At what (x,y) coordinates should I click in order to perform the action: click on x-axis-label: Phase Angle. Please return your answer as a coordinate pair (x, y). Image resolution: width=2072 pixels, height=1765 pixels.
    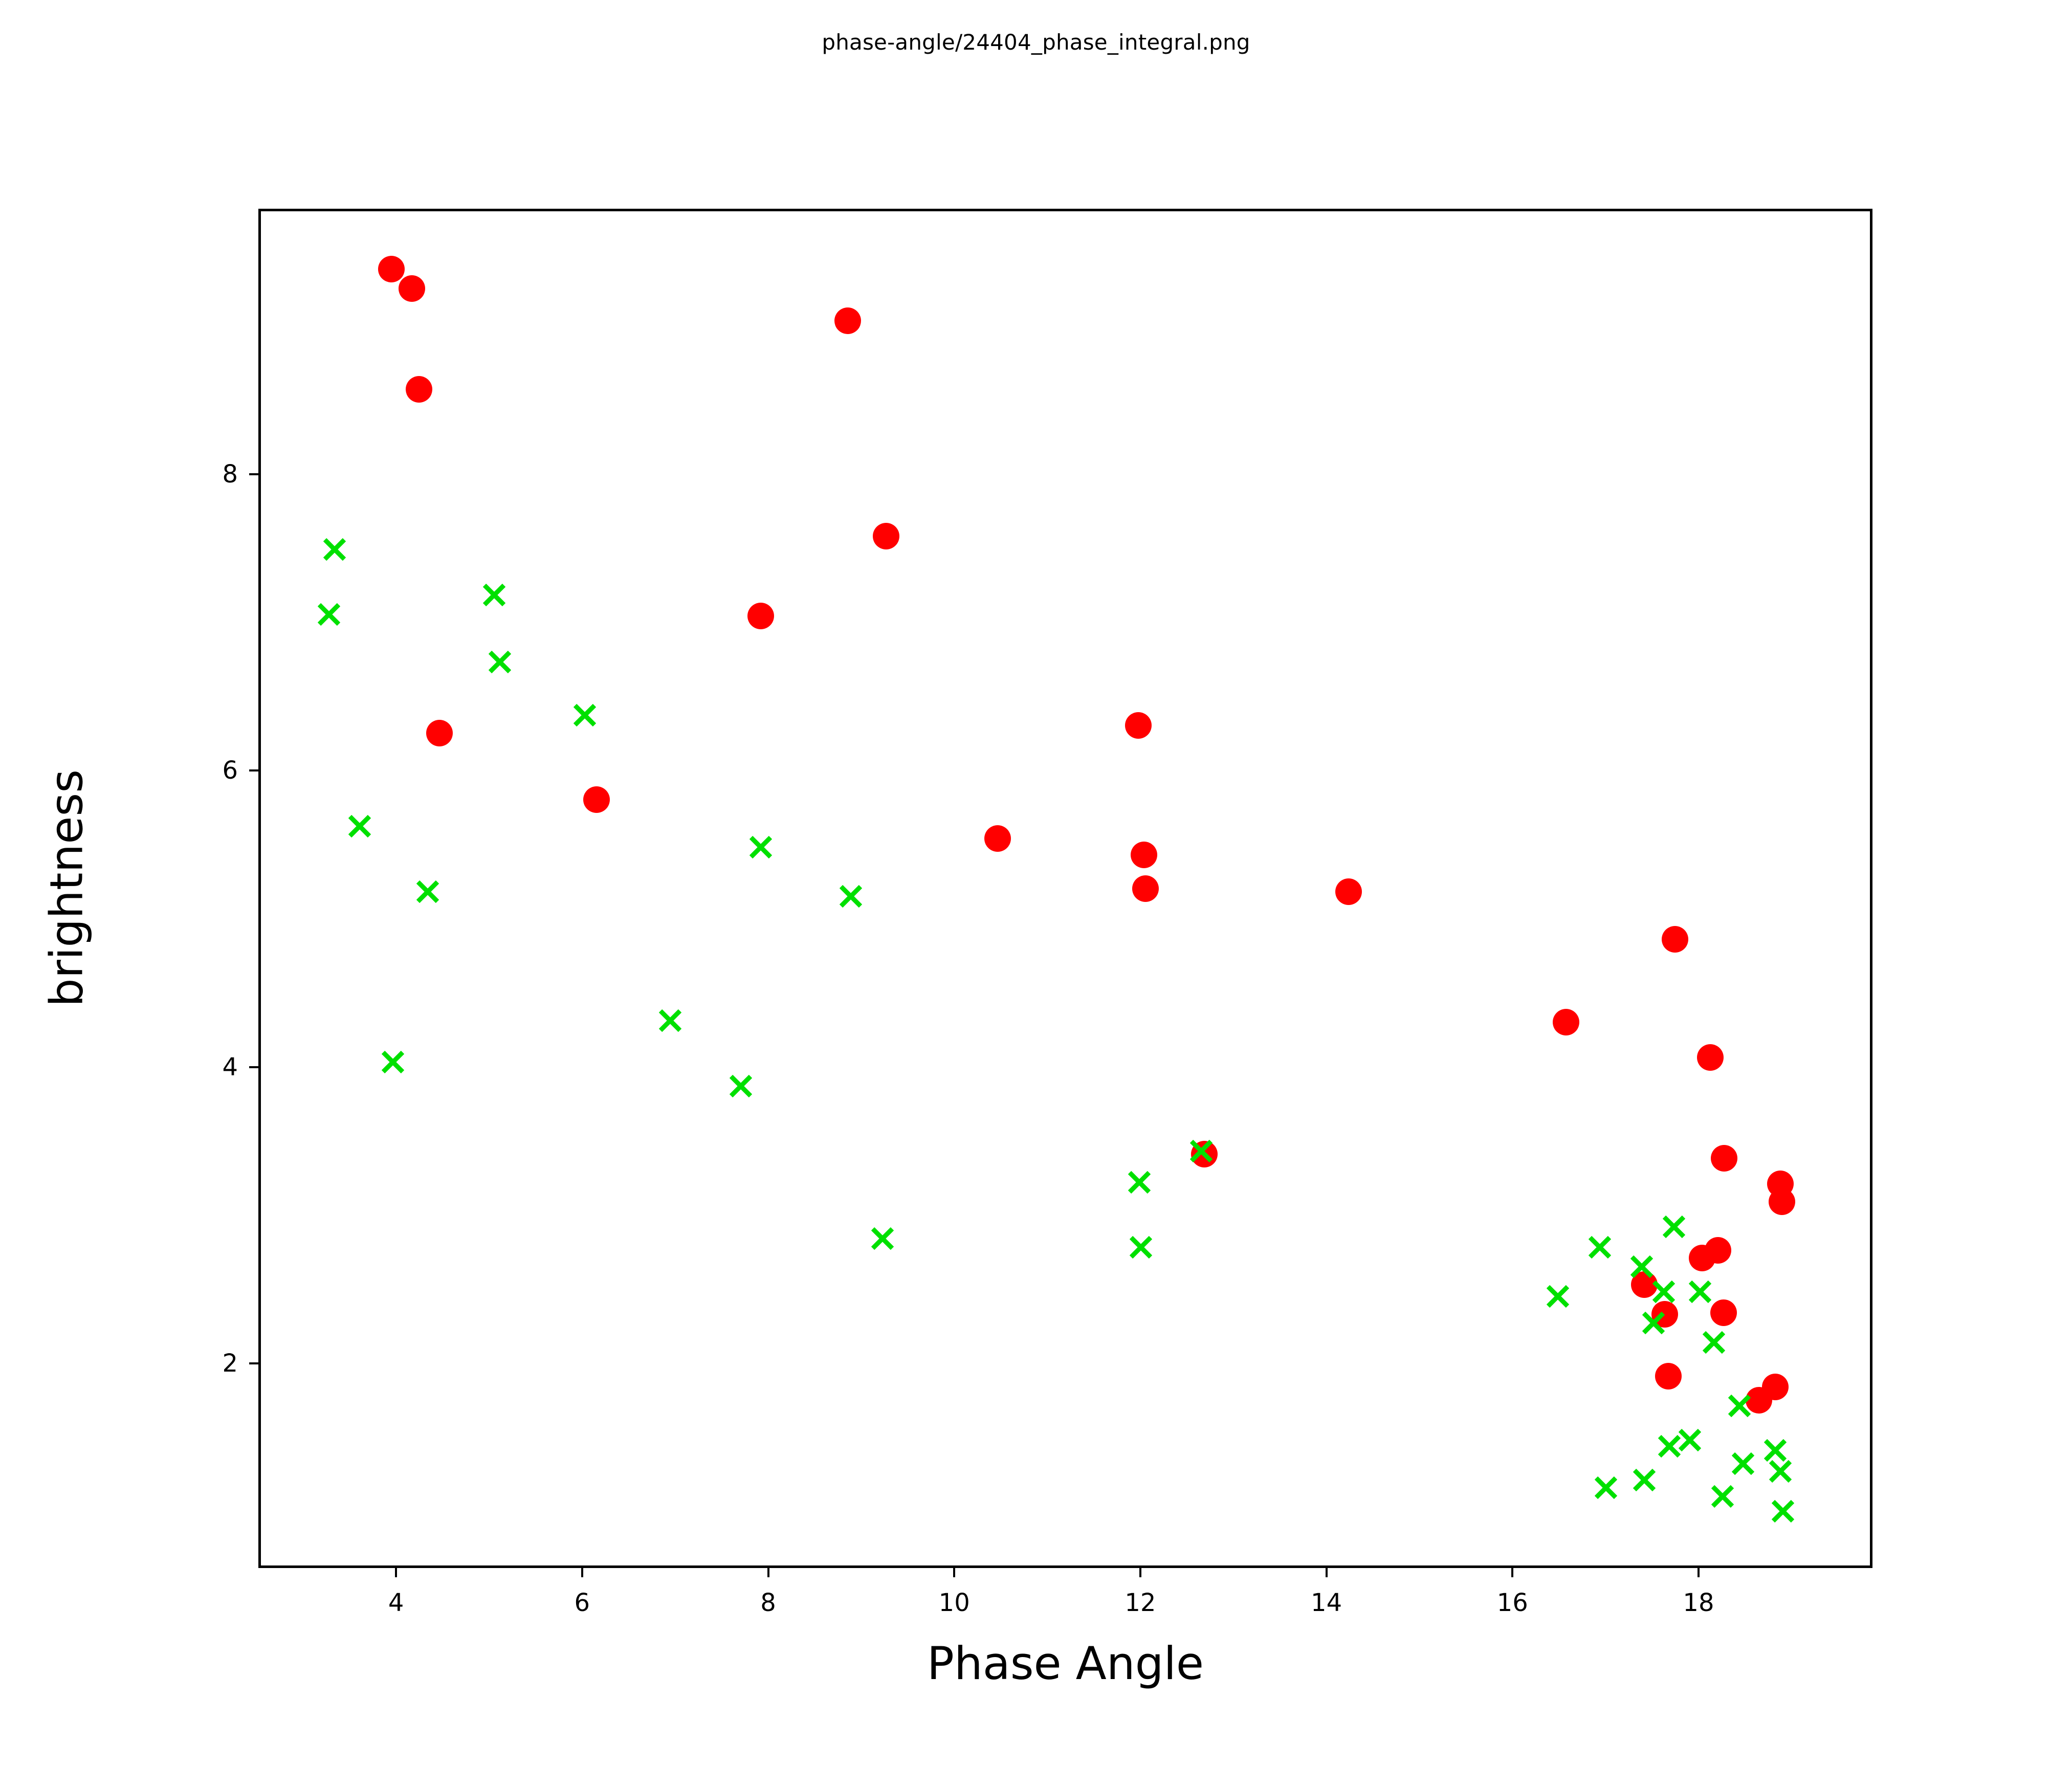
    Looking at the image, I should click on (1065, 1664).